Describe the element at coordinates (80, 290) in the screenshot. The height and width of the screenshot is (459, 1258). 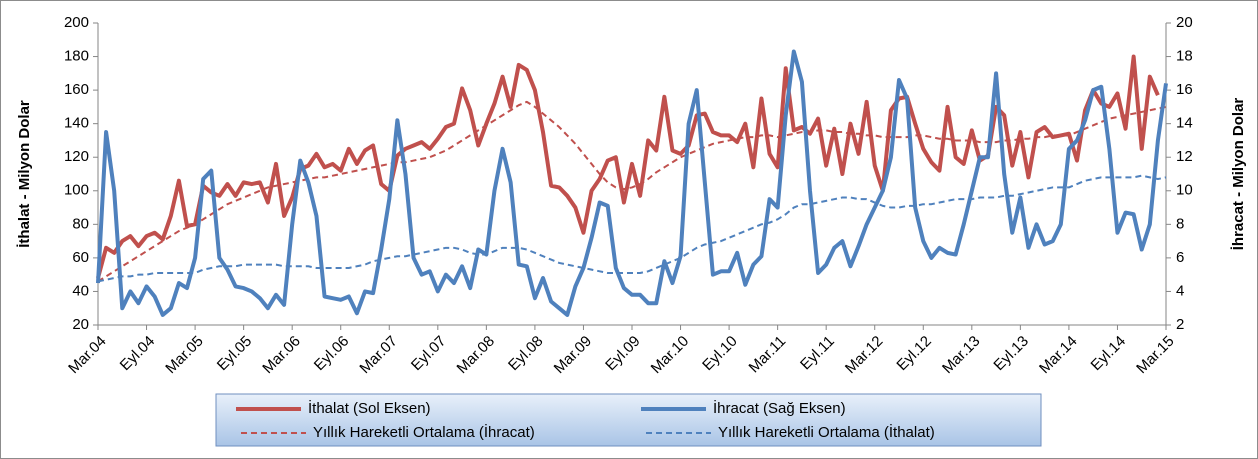
I see `y-tick-label: 40` at that location.